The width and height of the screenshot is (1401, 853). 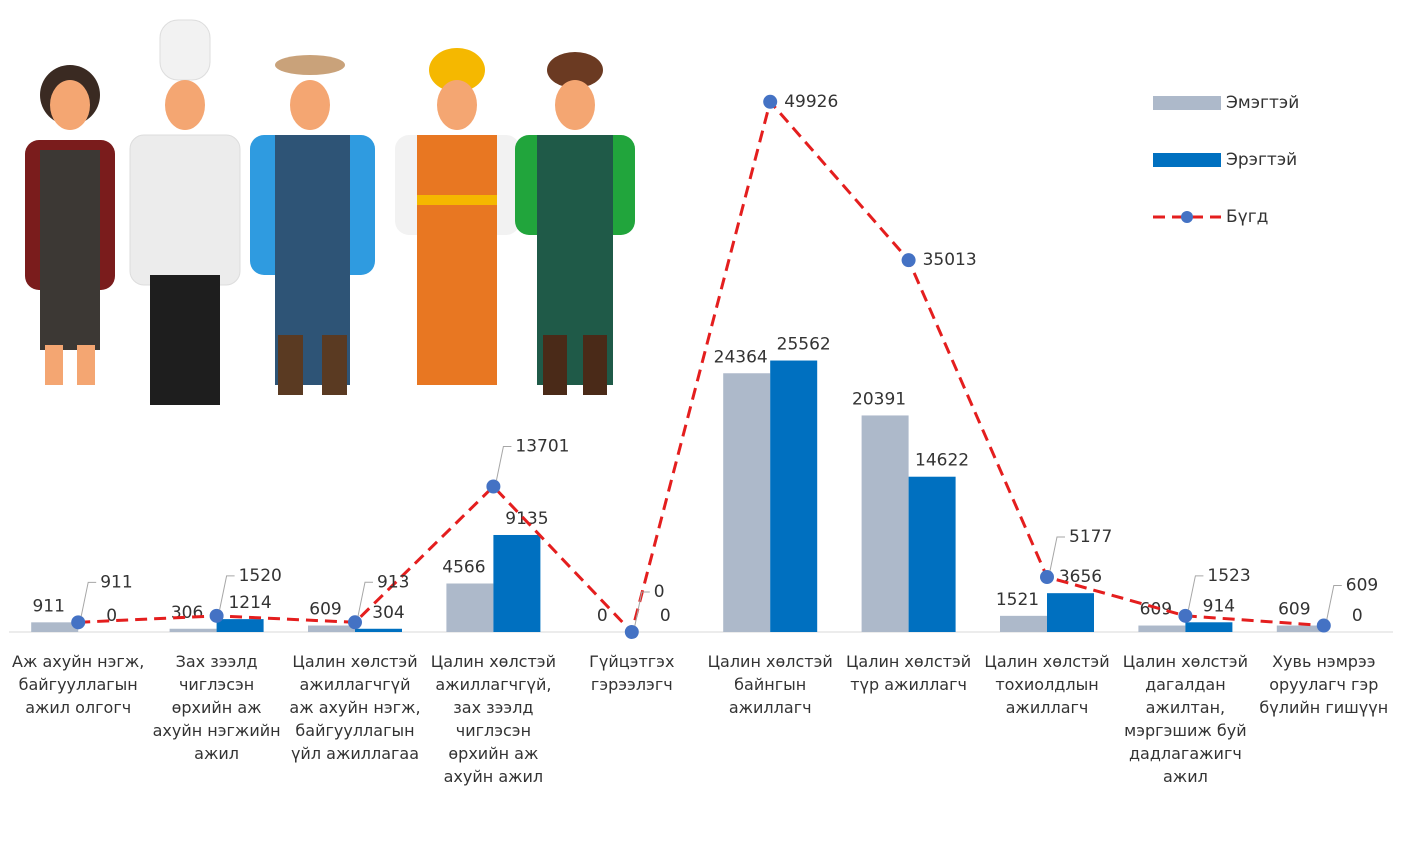 What do you see at coordinates (393, 582) in the screenshot?
I see `data-label: 913` at bounding box center [393, 582].